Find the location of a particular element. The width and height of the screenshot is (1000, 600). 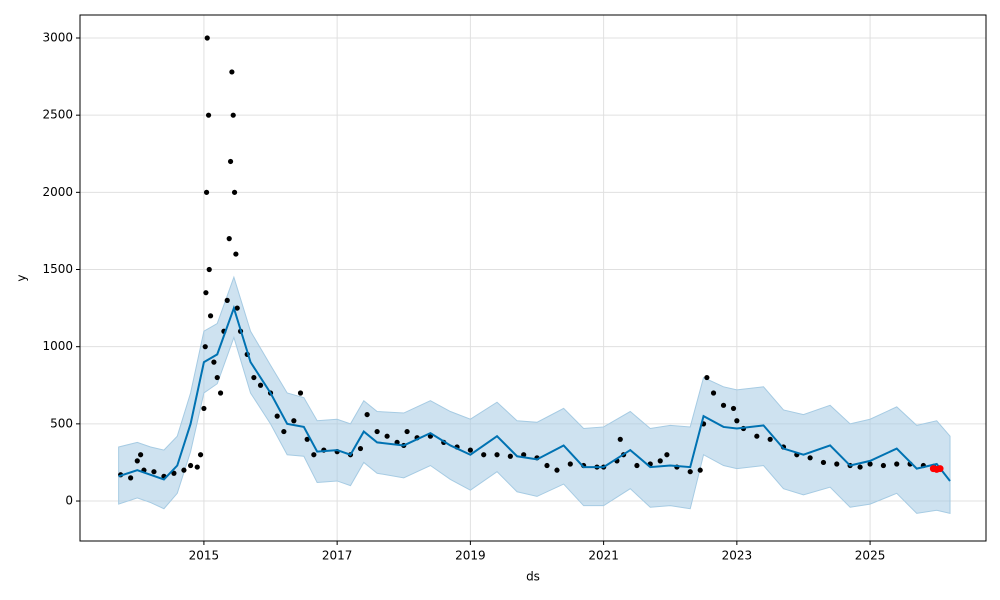

y-tick-label: 2000 is located at coordinates (57, 192).